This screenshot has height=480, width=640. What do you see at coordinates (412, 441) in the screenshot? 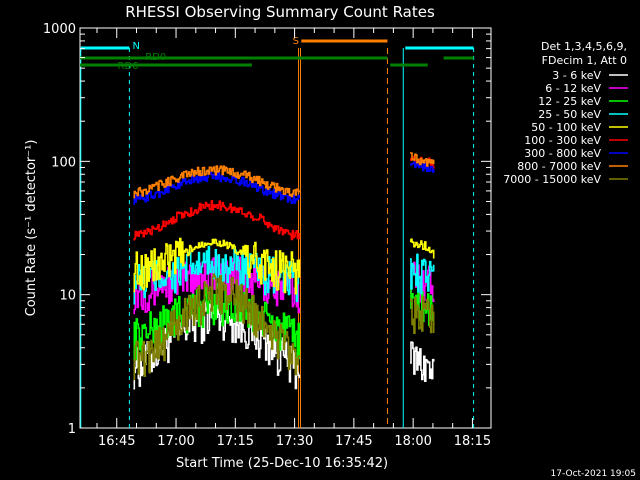
I see `x-tick-label: 18:00` at bounding box center [412, 441].